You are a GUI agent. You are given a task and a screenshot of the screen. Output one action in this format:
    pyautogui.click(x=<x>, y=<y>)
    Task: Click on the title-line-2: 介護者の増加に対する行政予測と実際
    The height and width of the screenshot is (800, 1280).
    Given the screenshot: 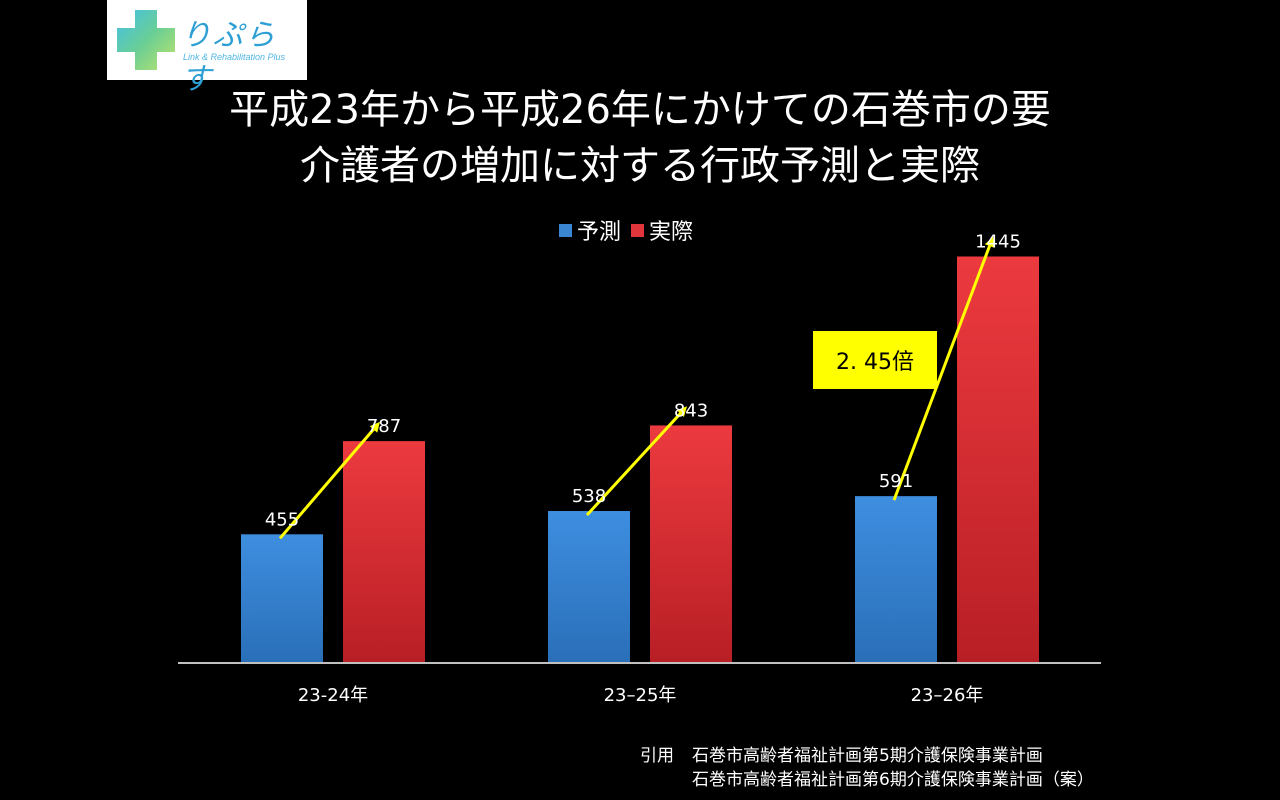 What is the action you would take?
    pyautogui.click(x=640, y=166)
    